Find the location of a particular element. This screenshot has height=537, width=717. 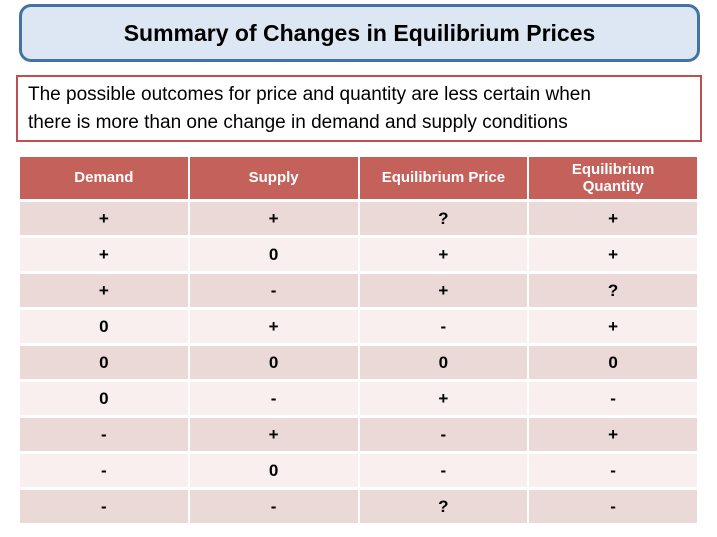

column-header-supply: Supply is located at coordinates (273, 178).